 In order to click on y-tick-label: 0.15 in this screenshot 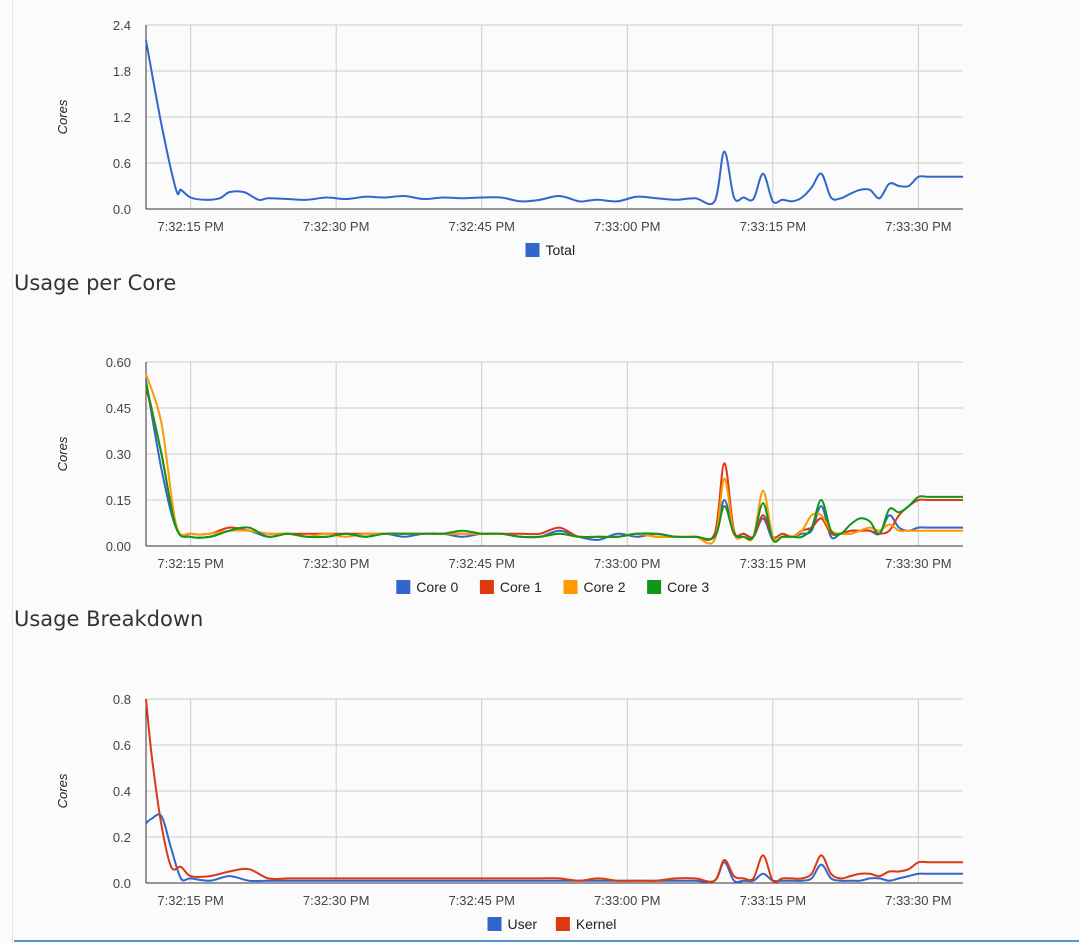, I will do `click(118, 500)`.